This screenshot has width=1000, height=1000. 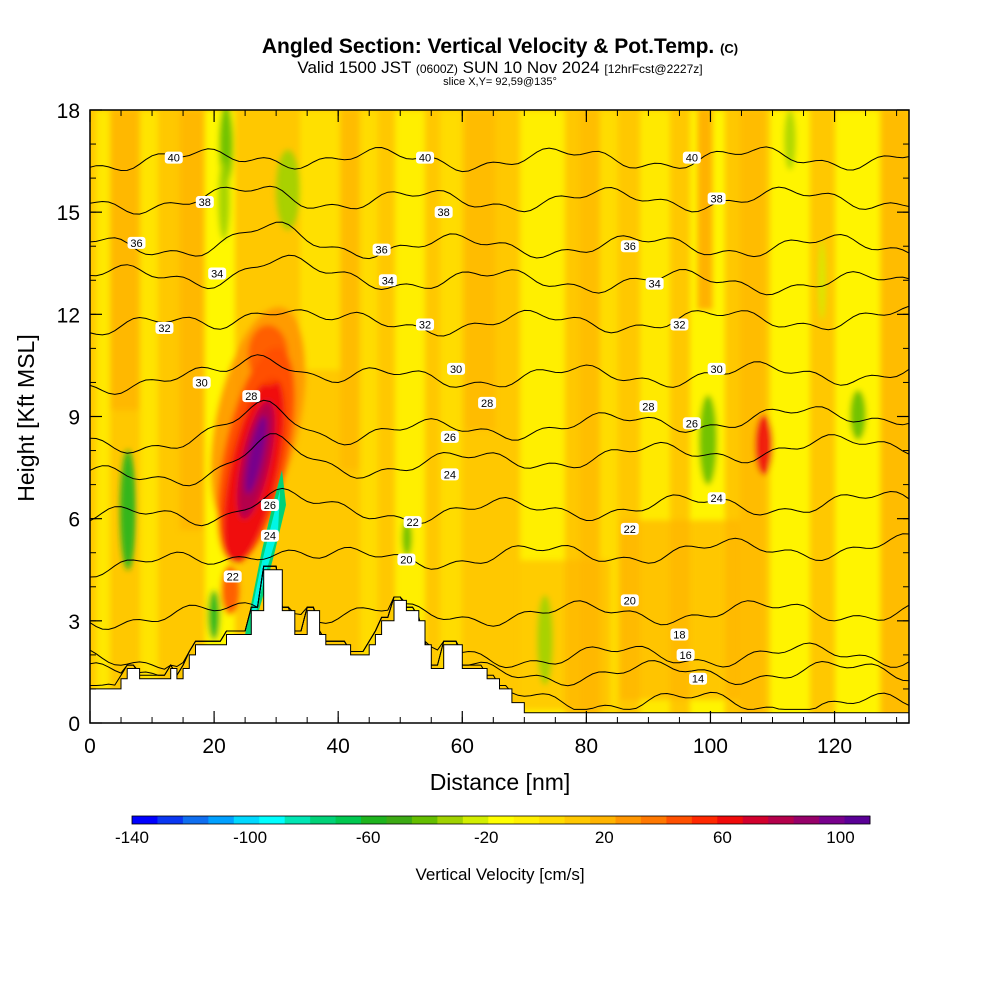 I want to click on x-tick-label: 60, so click(x=462, y=746).